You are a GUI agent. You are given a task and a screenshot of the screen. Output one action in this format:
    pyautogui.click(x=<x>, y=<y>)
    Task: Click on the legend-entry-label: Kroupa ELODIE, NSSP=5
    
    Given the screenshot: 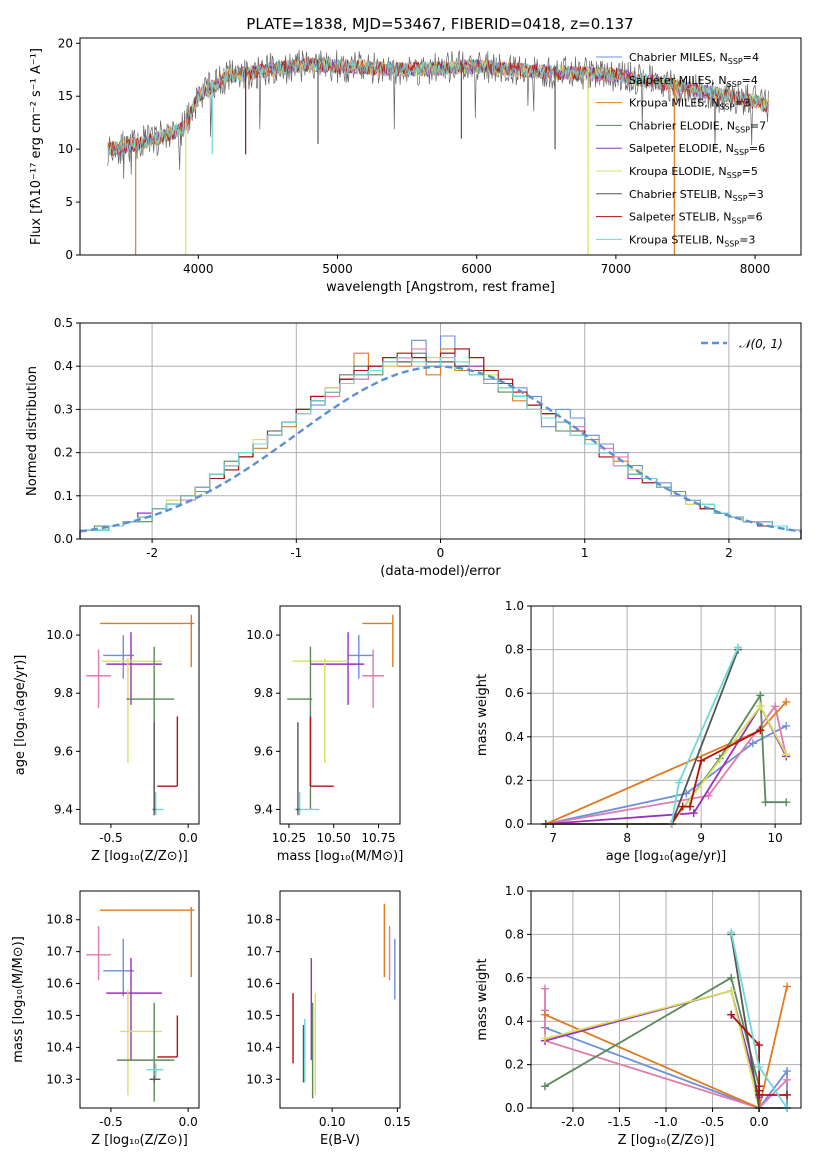 What is the action you would take?
    pyautogui.click(x=693, y=172)
    